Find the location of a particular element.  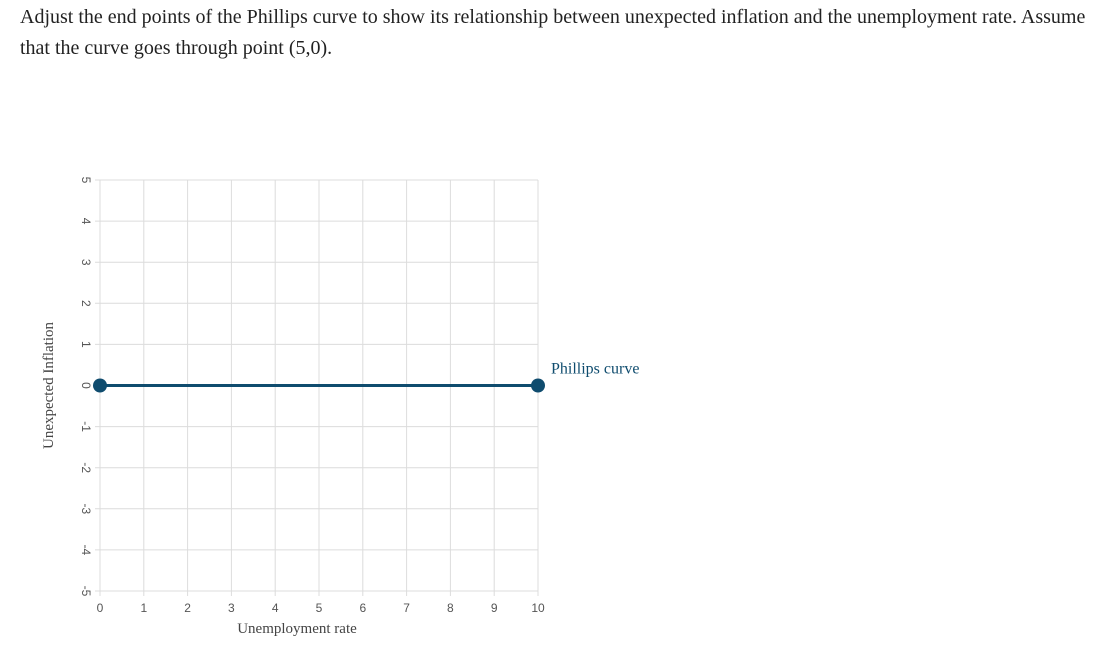

left-endpoint-handle is located at coordinates (100, 385).